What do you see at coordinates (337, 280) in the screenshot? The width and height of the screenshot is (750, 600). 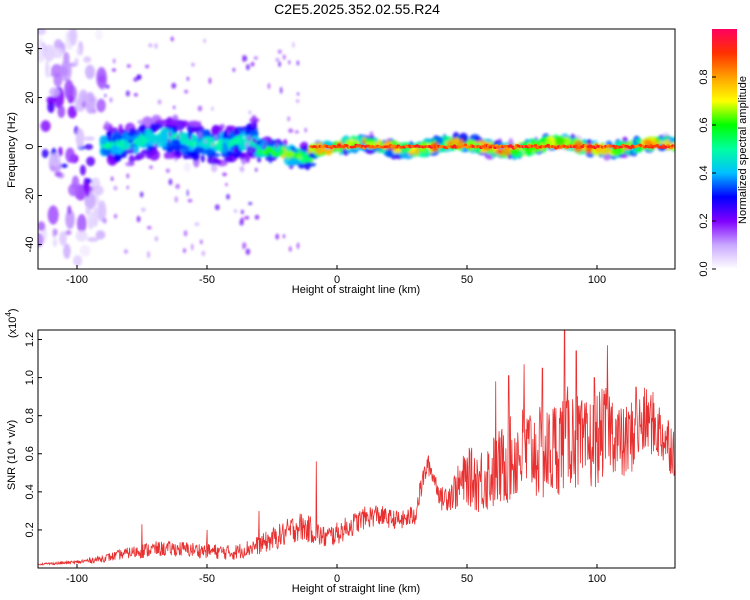 I see `x-tick-label: 0` at bounding box center [337, 280].